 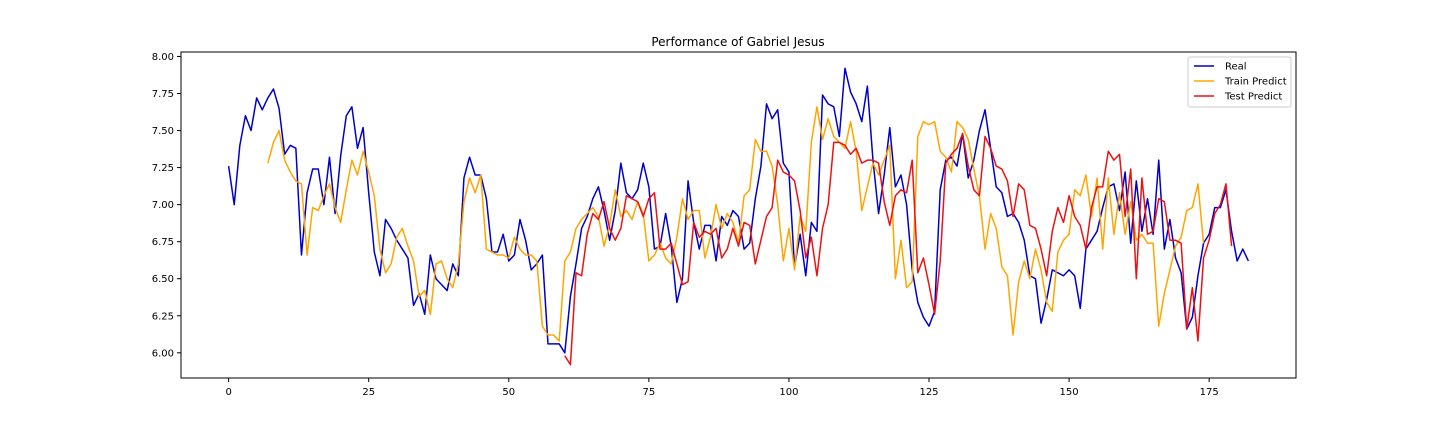 What do you see at coordinates (228, 392) in the screenshot?
I see `x-tick-label: 0` at bounding box center [228, 392].